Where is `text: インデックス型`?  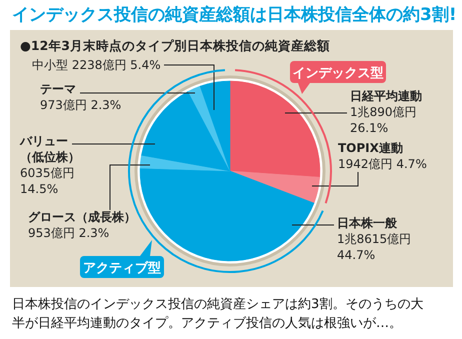 text: インデックス型 is located at coordinates (338, 73).